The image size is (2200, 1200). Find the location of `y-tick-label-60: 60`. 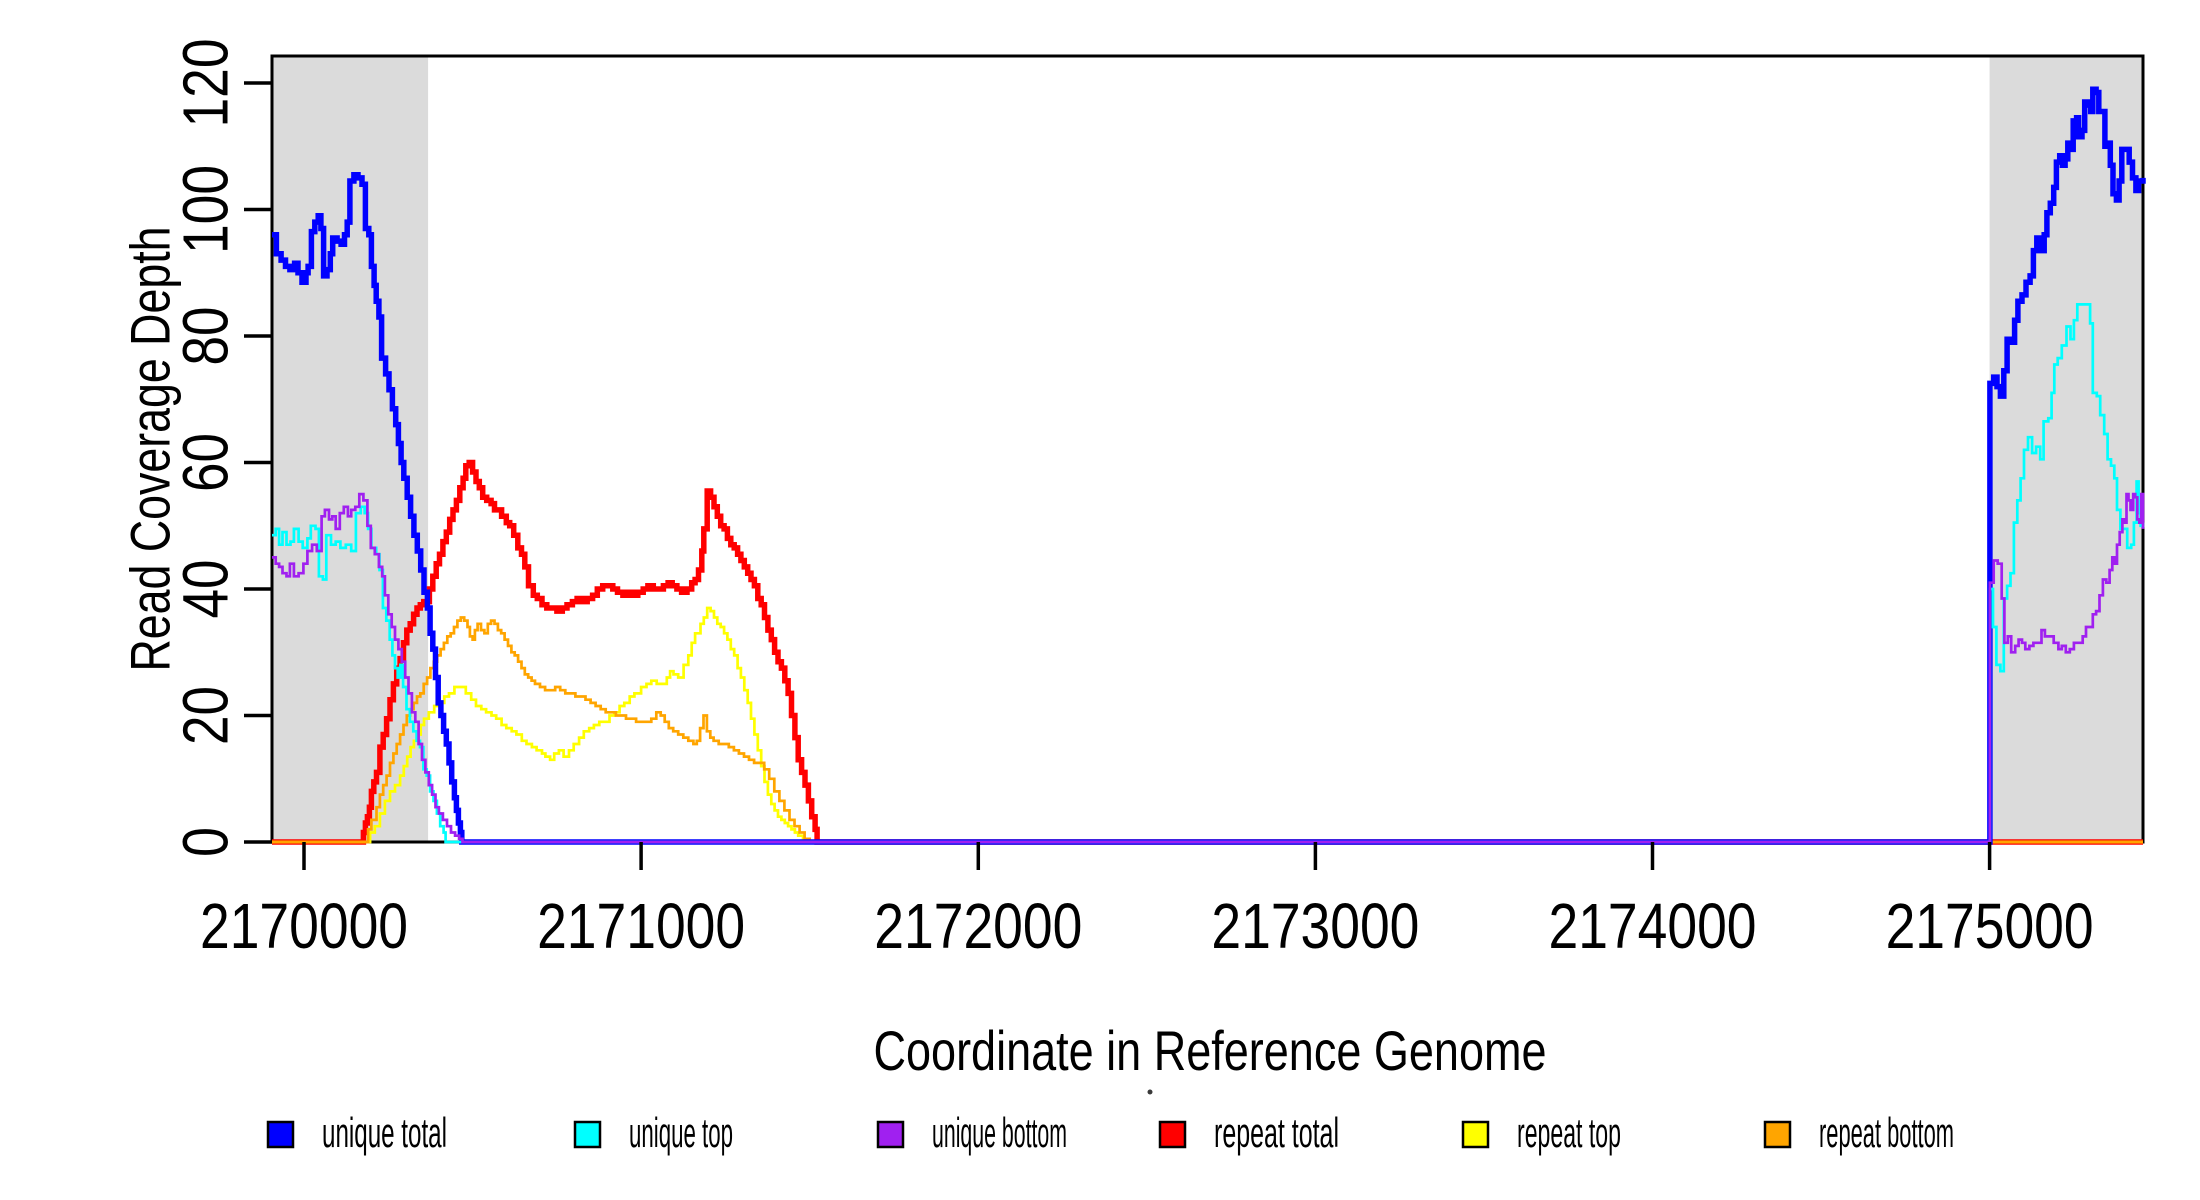

y-tick-label-60: 60 is located at coordinates (205, 462).